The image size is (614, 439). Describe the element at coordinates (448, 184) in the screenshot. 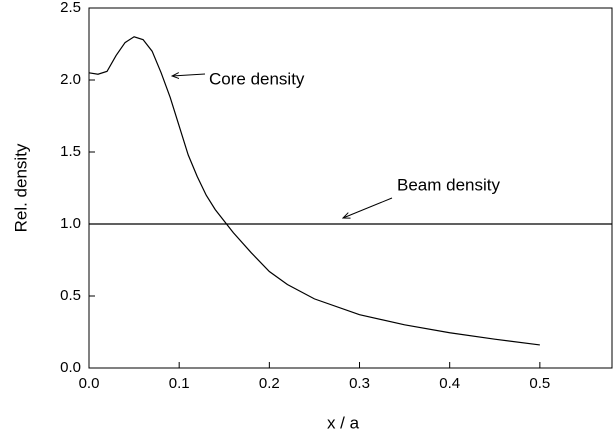

I see `annotation: Beam density` at that location.